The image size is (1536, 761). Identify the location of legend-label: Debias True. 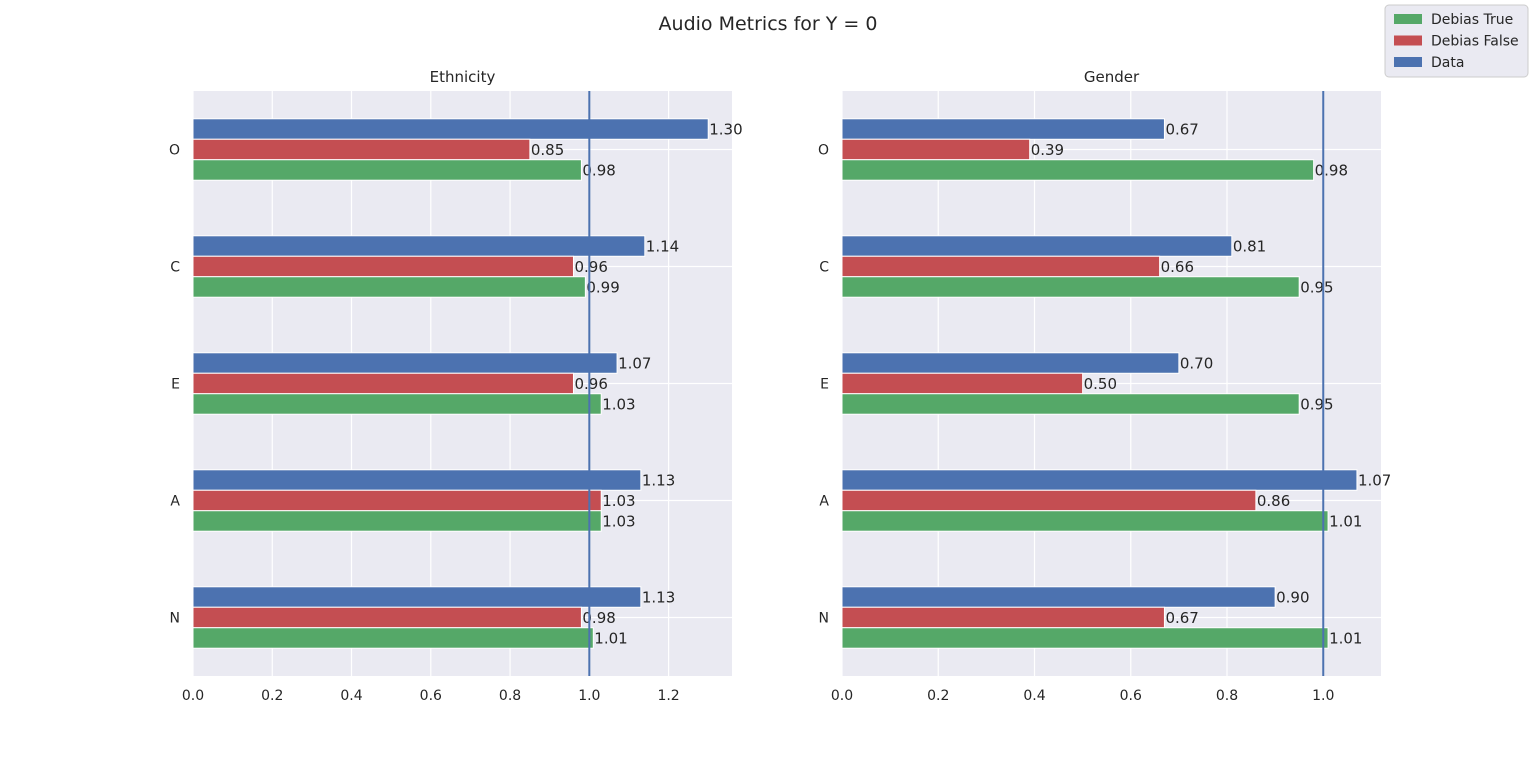
(1472, 20).